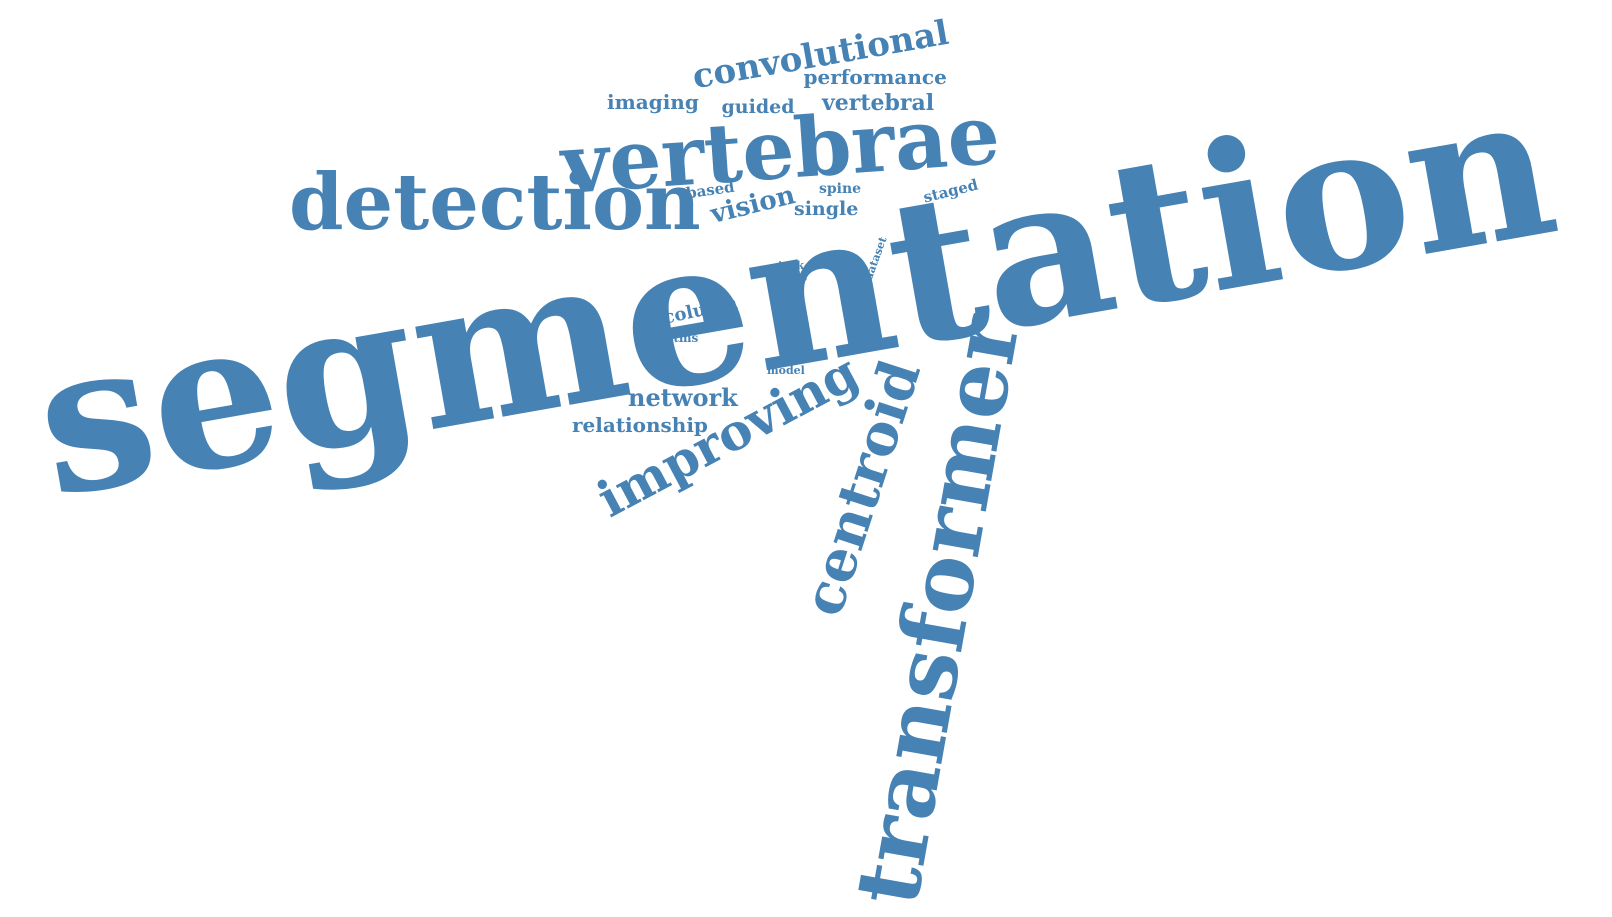 The width and height of the screenshot is (1612, 917). I want to click on word-cnns: cnns, so click(790, 277).